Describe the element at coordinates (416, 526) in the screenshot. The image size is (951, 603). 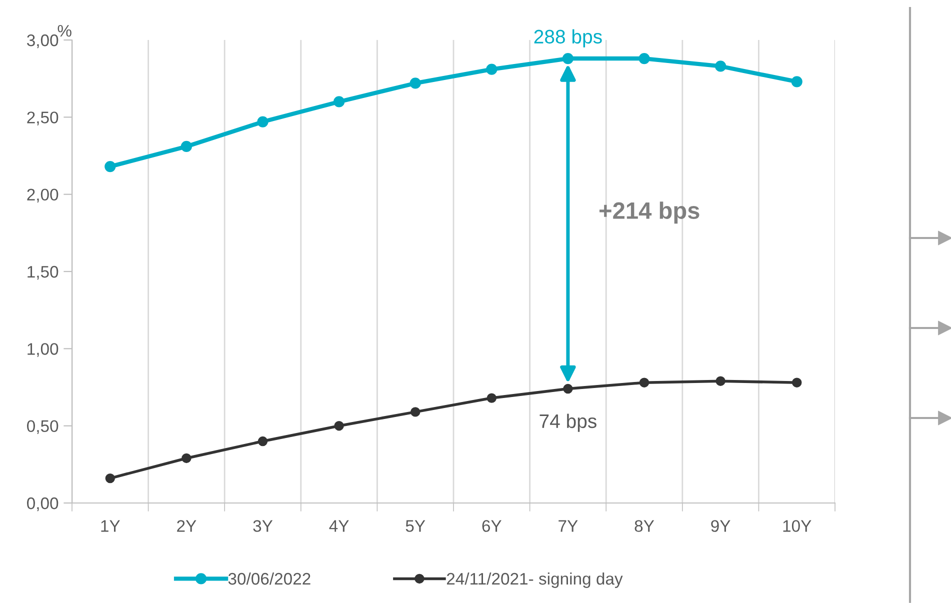
I see `x-tick-label: 5Y` at that location.